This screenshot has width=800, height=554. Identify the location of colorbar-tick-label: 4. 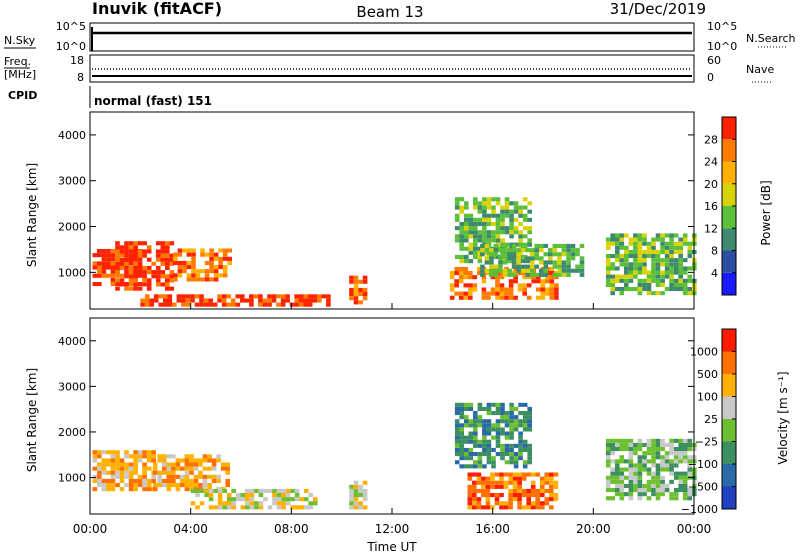
(714, 273).